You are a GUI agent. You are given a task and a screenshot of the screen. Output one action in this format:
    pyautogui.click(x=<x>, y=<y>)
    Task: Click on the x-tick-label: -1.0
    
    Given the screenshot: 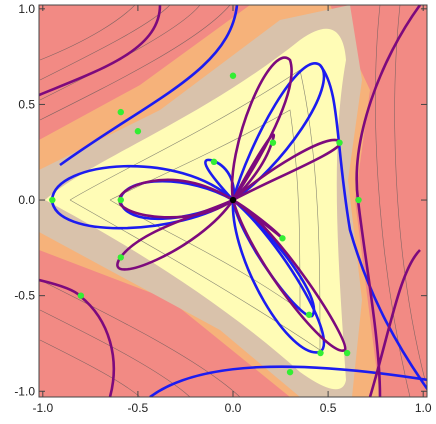 What is the action you would take?
    pyautogui.click(x=42, y=408)
    